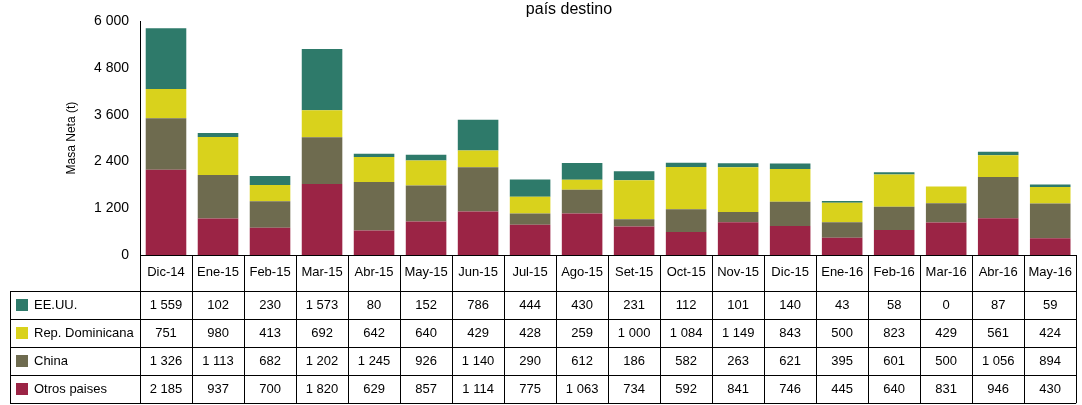 The width and height of the screenshot is (1082, 405). Describe the element at coordinates (842, 388) in the screenshot. I see `data-label: 445` at that location.